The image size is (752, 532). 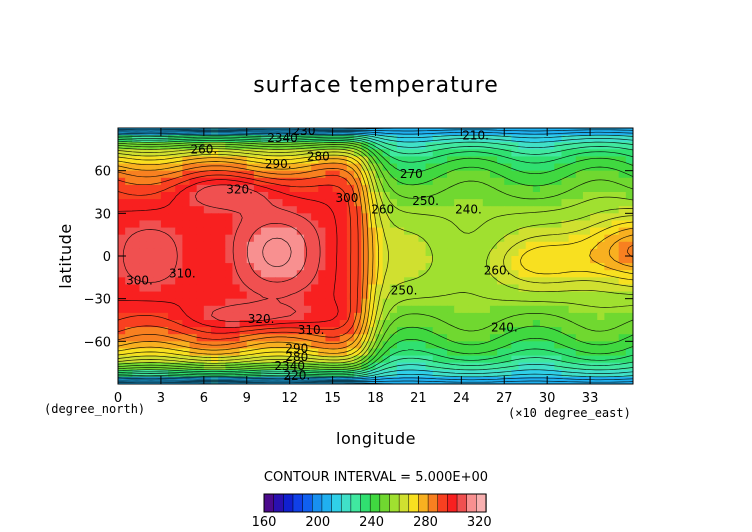 What do you see at coordinates (102, 172) in the screenshot?
I see `y-tick-label: 60` at bounding box center [102, 172].